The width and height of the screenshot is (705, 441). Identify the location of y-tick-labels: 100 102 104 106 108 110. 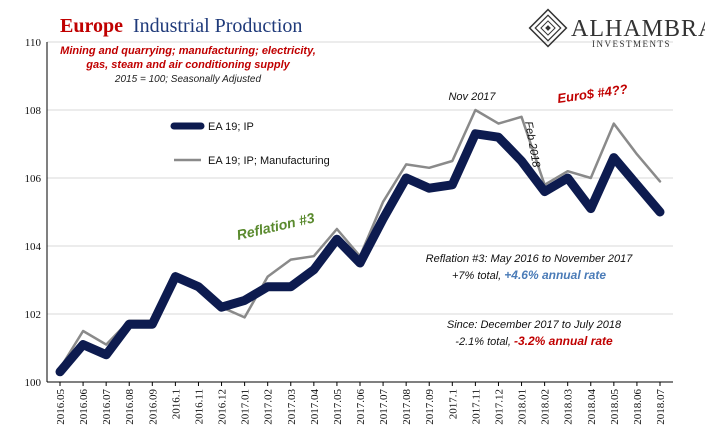
(33, 213).